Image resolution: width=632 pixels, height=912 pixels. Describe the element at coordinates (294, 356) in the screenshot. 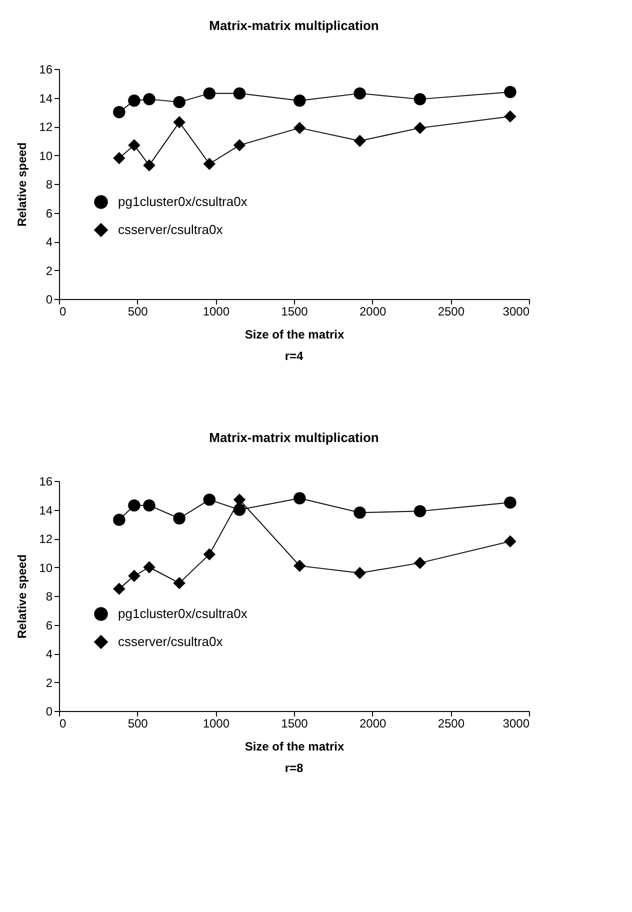

I see `text: r=4` at that location.